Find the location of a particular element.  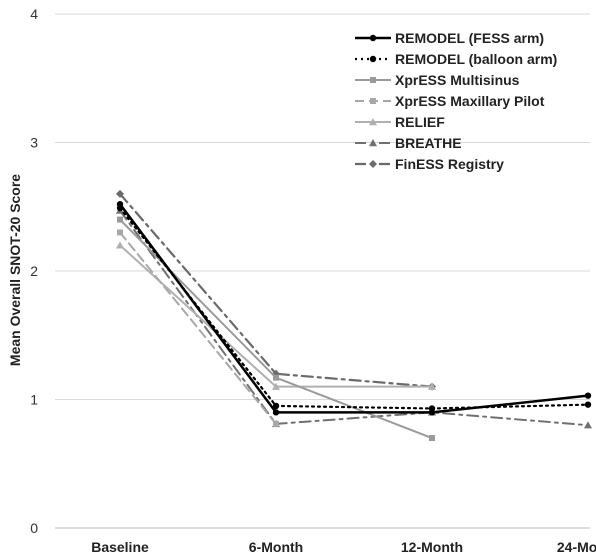

x-axis-ticks: Baseline 6-Month 12-Month 24-Month is located at coordinates (343, 547).